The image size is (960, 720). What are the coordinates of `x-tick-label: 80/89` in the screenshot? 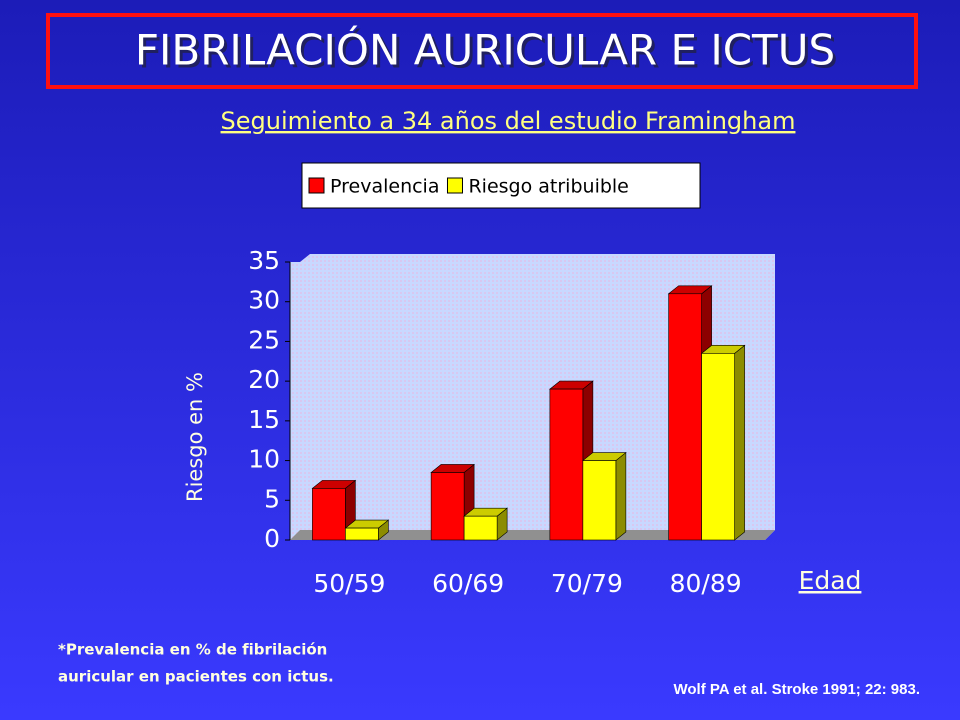 It's located at (706, 583).